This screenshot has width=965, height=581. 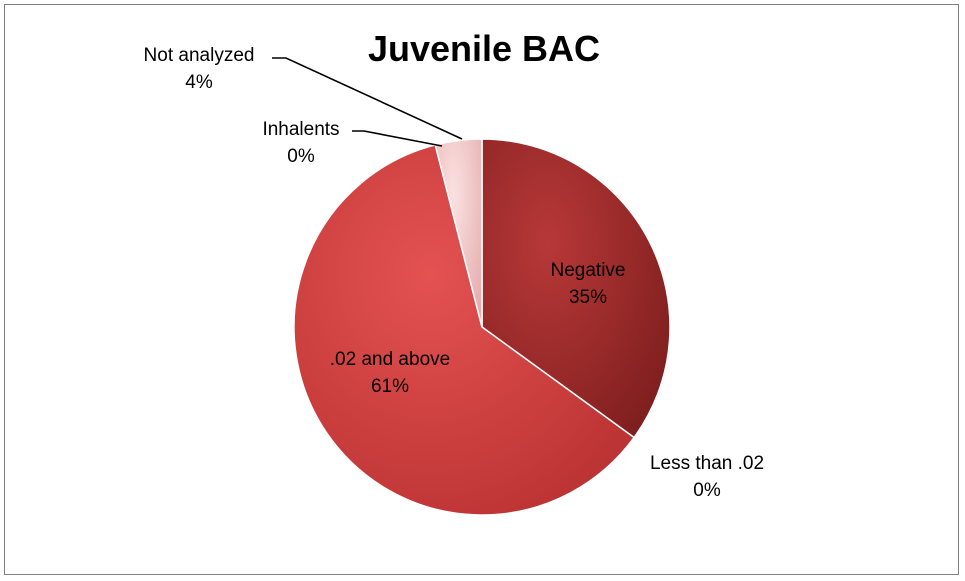 What do you see at coordinates (199, 55) in the screenshot?
I see `slice-label-not-analyzed: Not analyzed` at bounding box center [199, 55].